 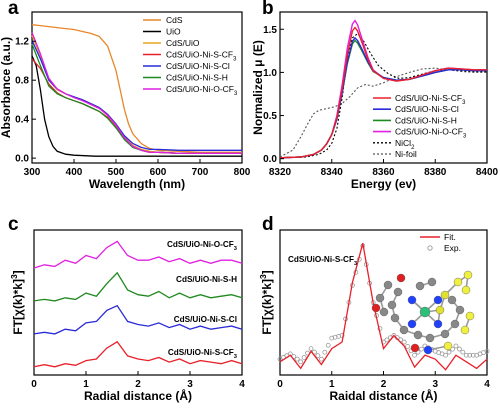 What do you see at coordinates (280, 172) in the screenshot?
I see `x-tick-label-b: 8320` at bounding box center [280, 172].